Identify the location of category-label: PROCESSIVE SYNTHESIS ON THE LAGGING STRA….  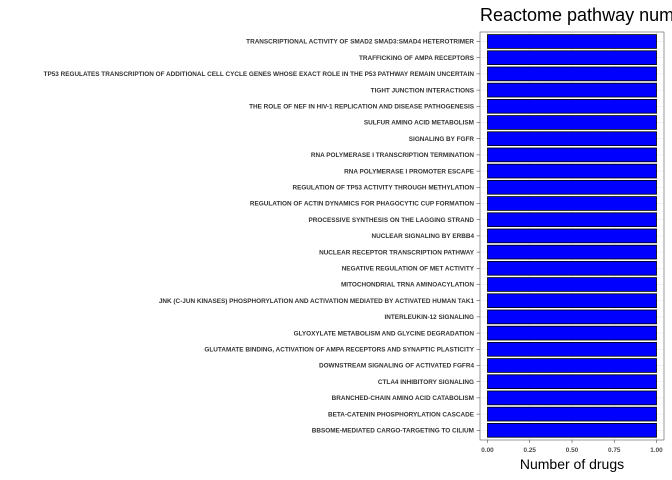
(392, 220).